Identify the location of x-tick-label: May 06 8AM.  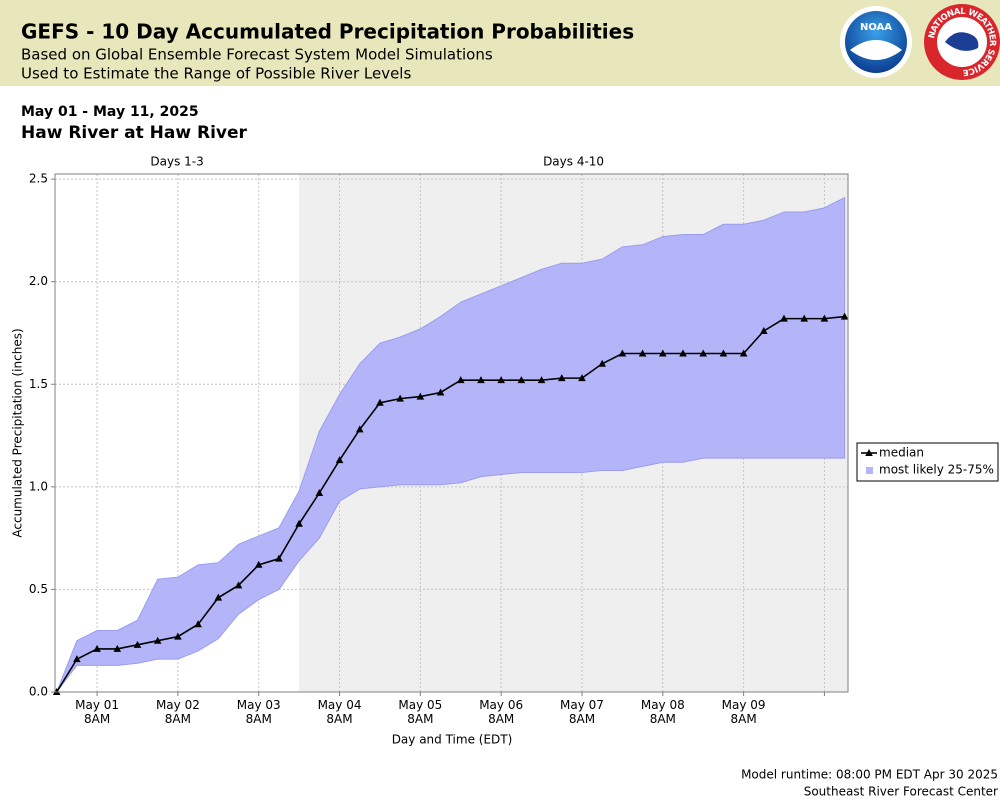
(501, 712).